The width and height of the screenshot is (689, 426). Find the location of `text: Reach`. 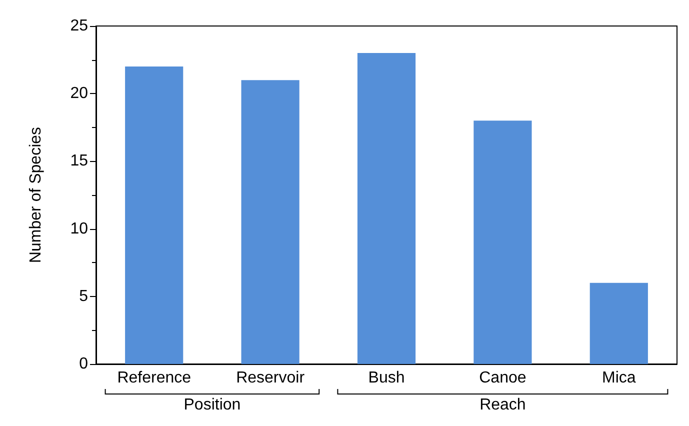

text: Reach is located at coordinates (503, 405).